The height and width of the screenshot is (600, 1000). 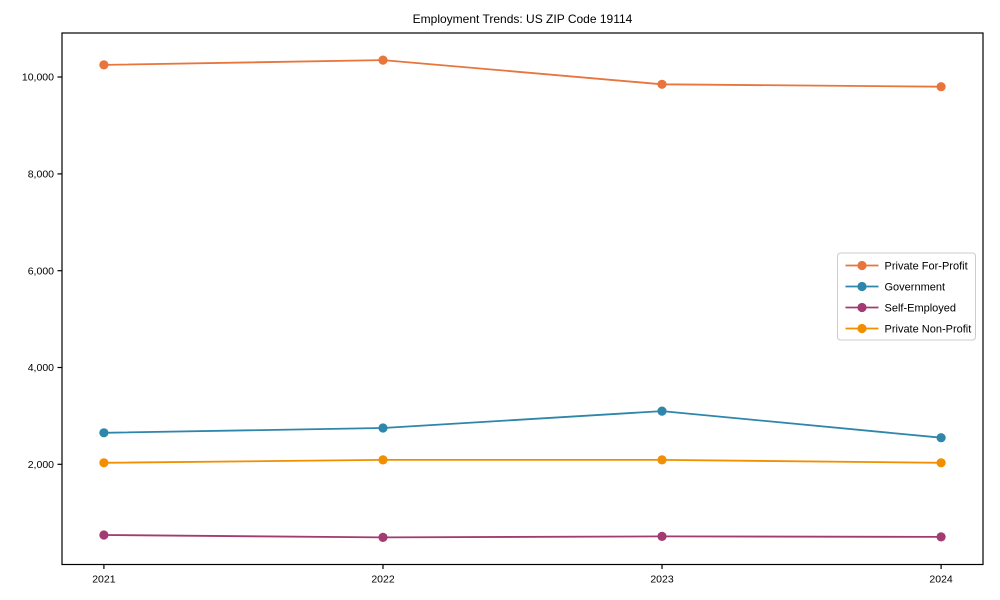 I want to click on legend-marker-self-employed, so click(x=862, y=307).